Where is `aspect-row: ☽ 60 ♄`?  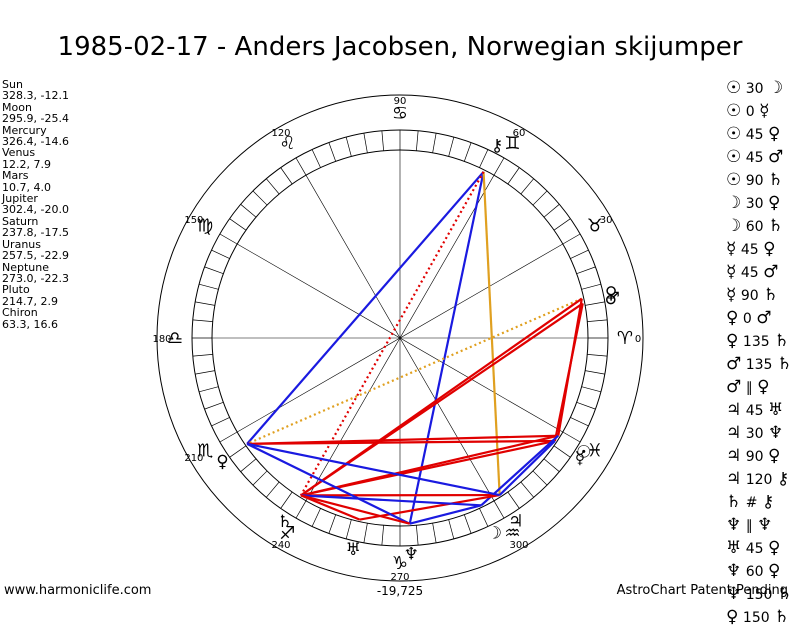
aspect-row: ☽ 60 ♄ is located at coordinates (759, 229).